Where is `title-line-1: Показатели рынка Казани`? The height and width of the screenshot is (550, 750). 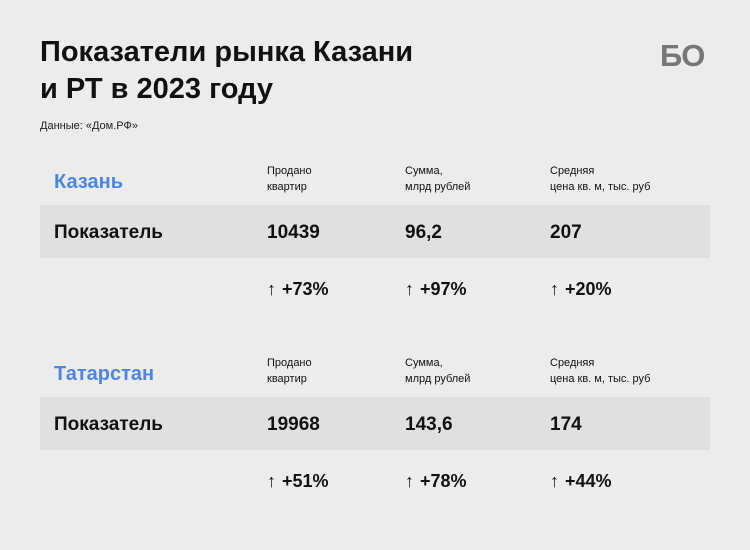
title-line-1: Показатели рынка Казани is located at coordinates (227, 52).